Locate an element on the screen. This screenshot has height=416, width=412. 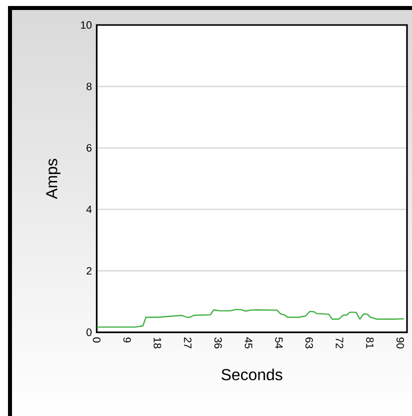
x-tick-label: 18 is located at coordinates (158, 343).